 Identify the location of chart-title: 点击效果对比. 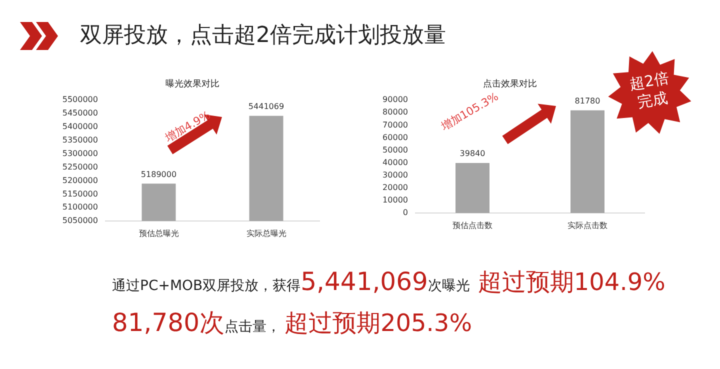
(510, 84).